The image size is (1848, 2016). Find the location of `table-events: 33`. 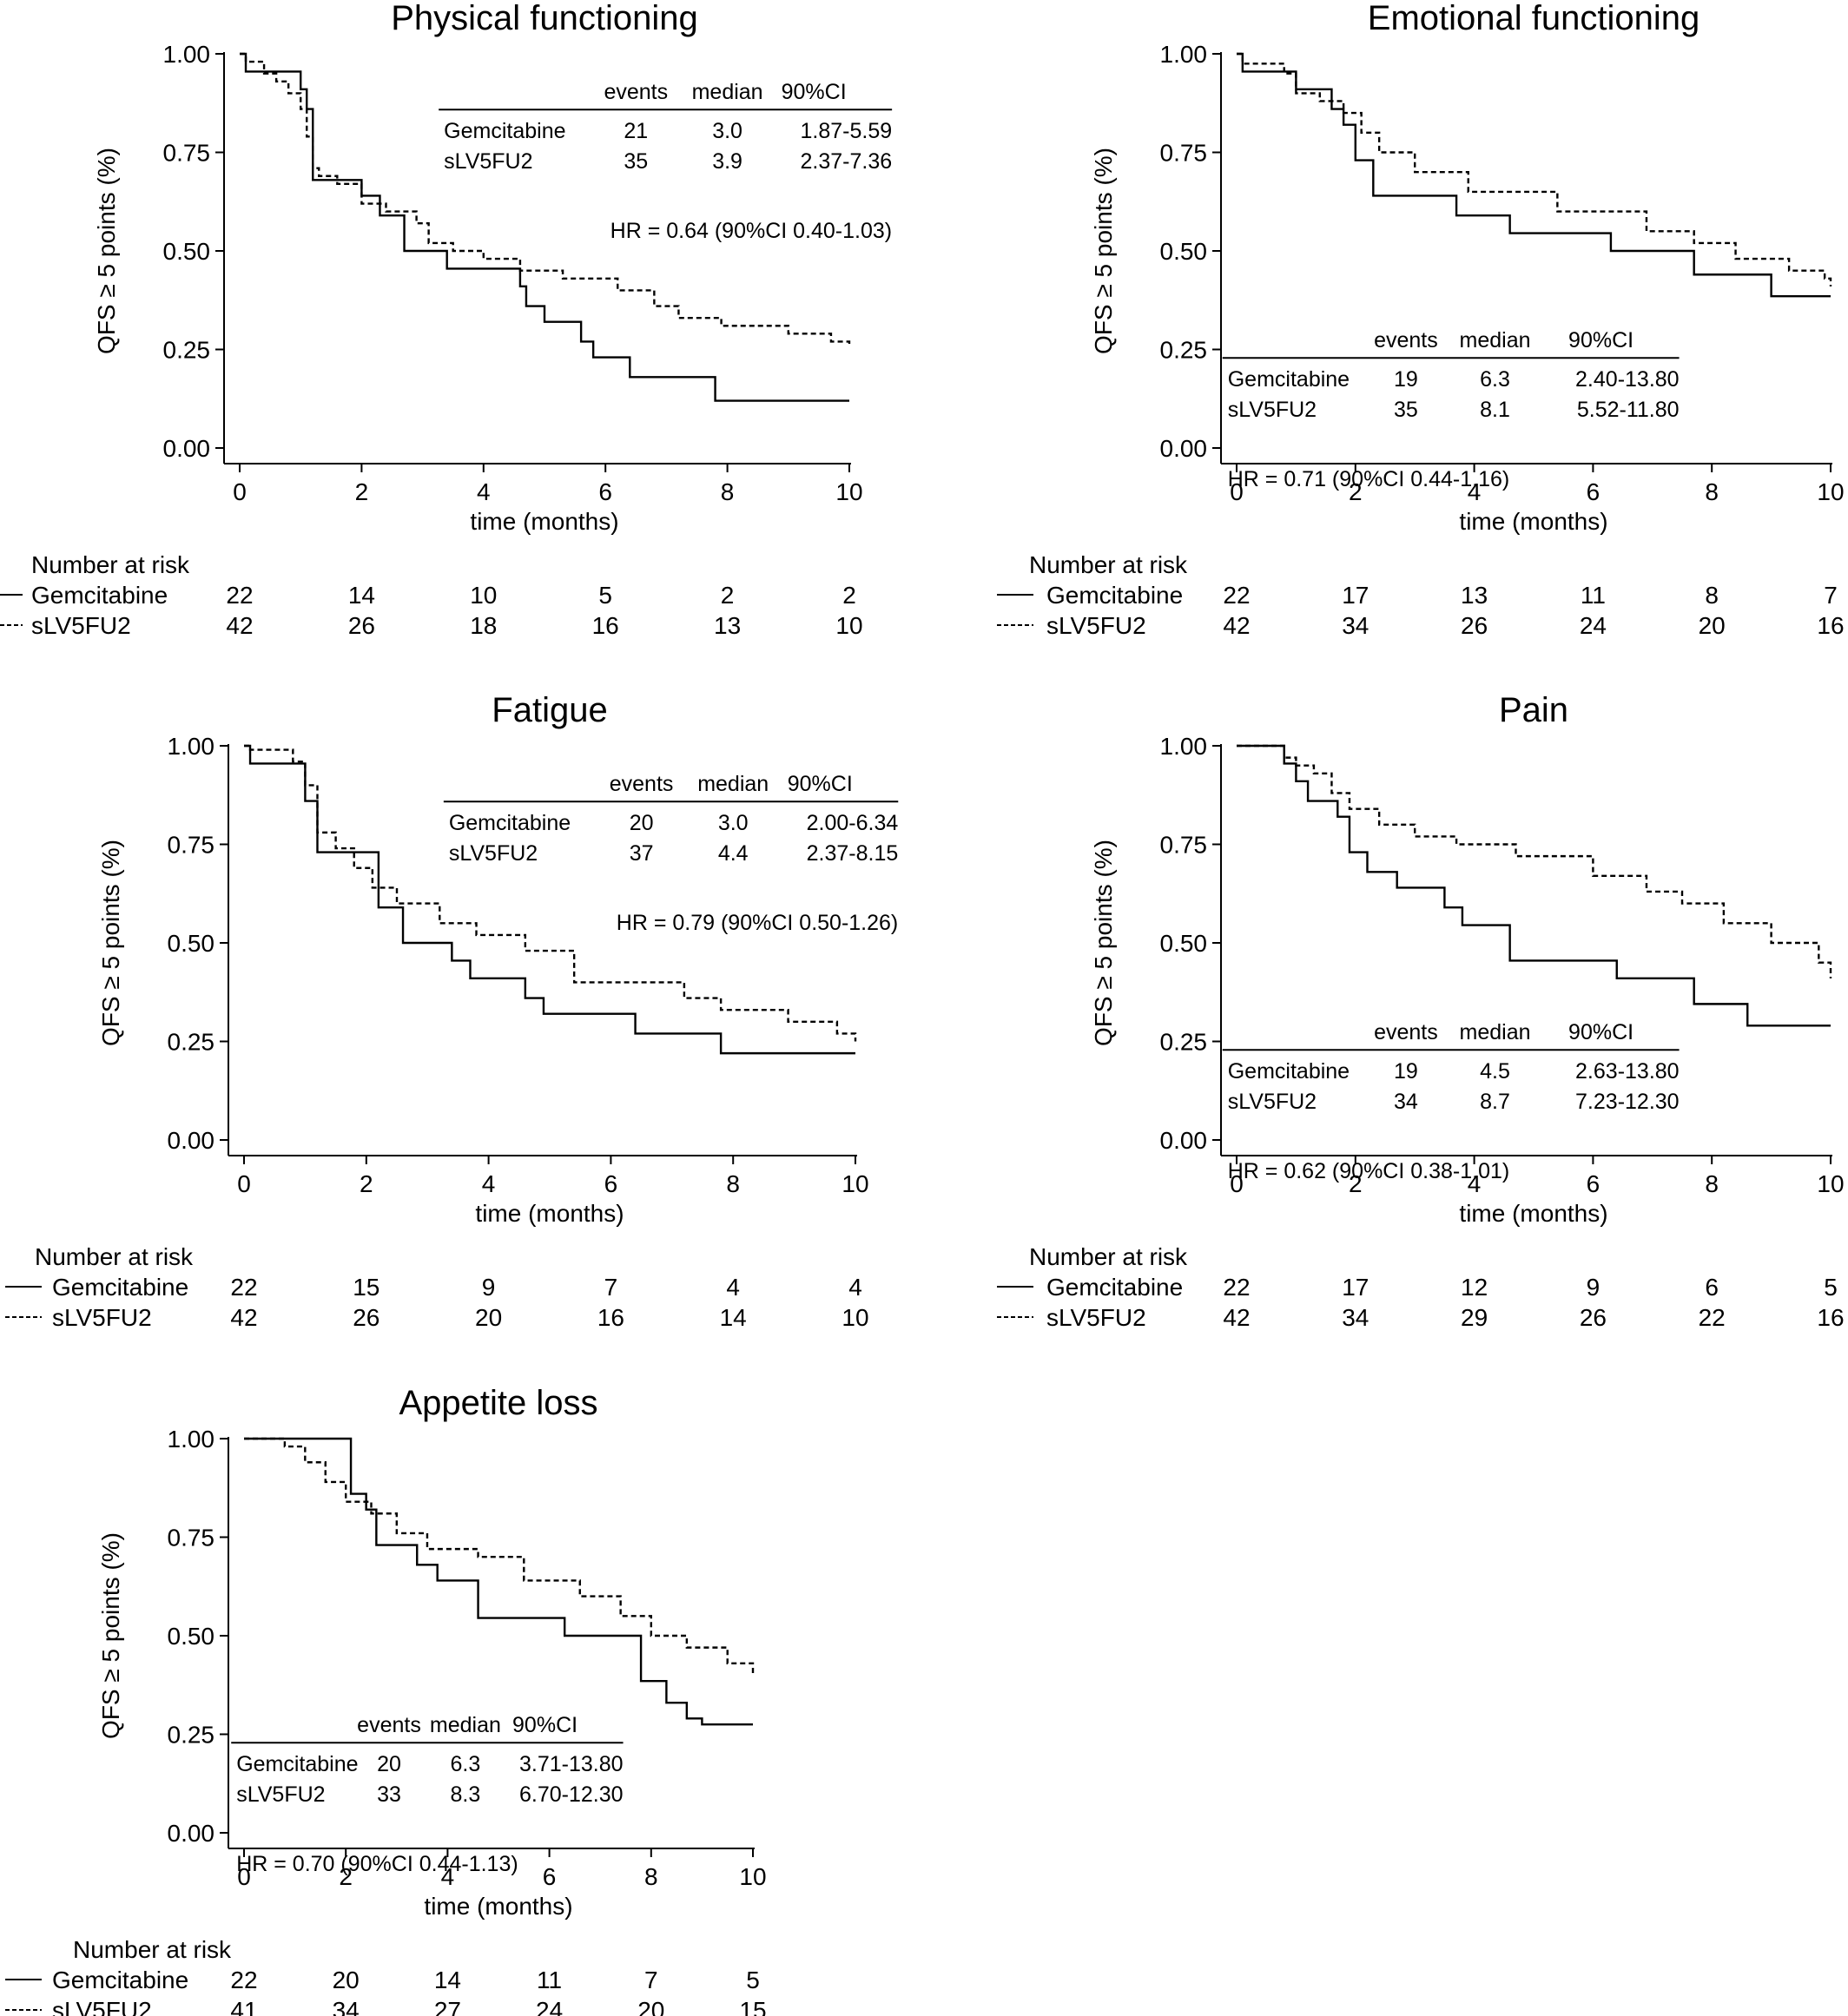

table-events: 33 is located at coordinates (389, 1794).